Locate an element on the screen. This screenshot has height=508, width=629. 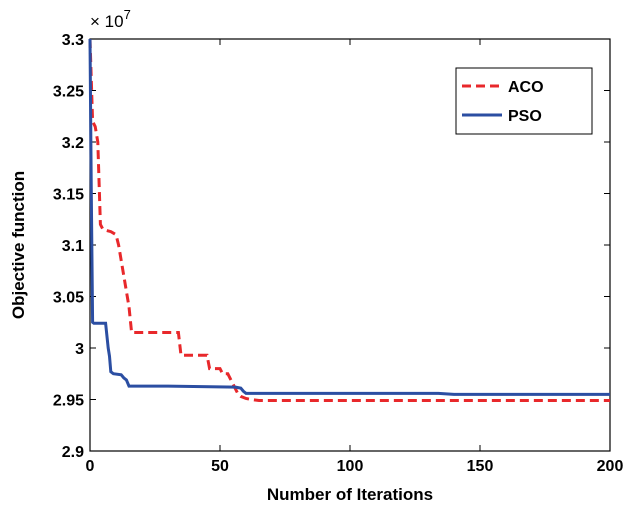
legend-label-pso: PSO is located at coordinates (525, 116).